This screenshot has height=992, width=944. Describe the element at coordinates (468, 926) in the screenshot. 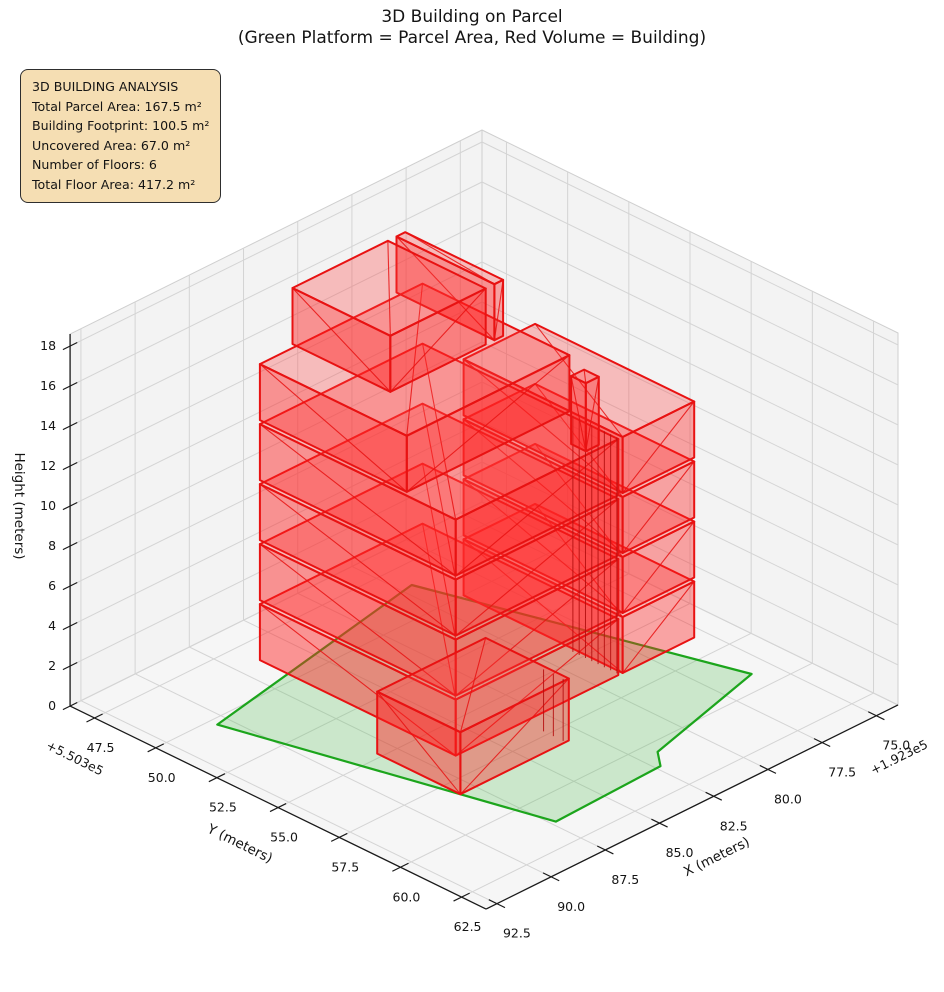

I see `y-tick-label: 62.5` at that location.